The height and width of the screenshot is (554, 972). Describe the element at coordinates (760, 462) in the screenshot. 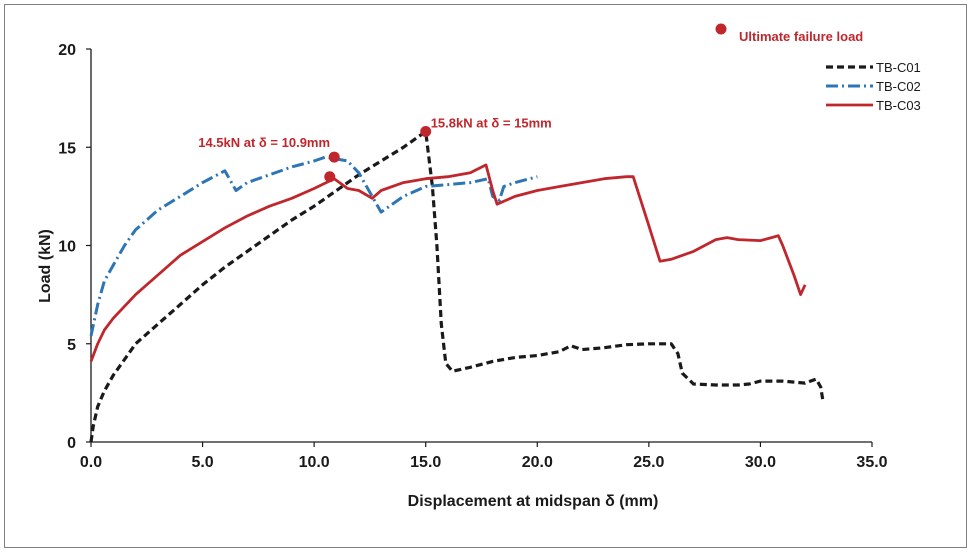

I see `x-tick-label: 30.0` at that location.